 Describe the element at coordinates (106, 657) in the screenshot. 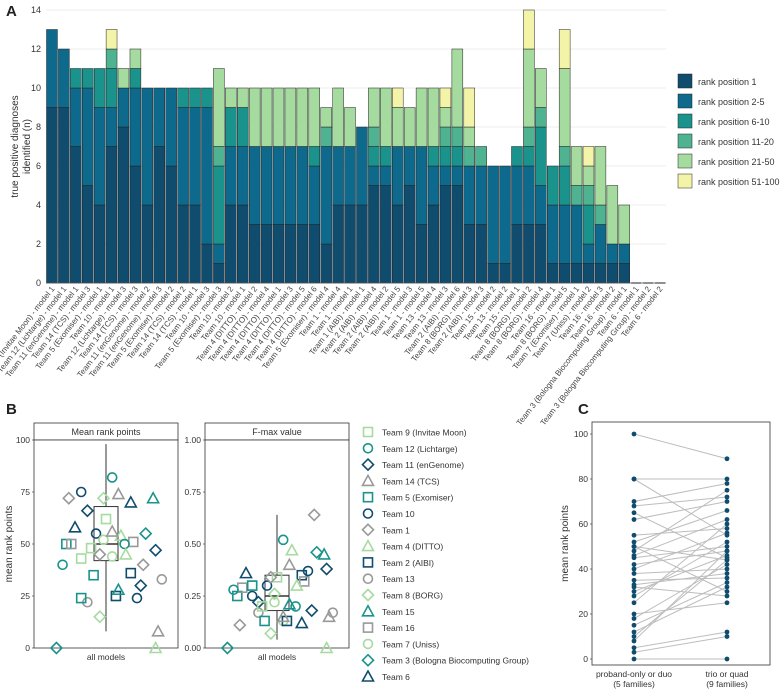

I see `x-axis-label: all models` at that location.